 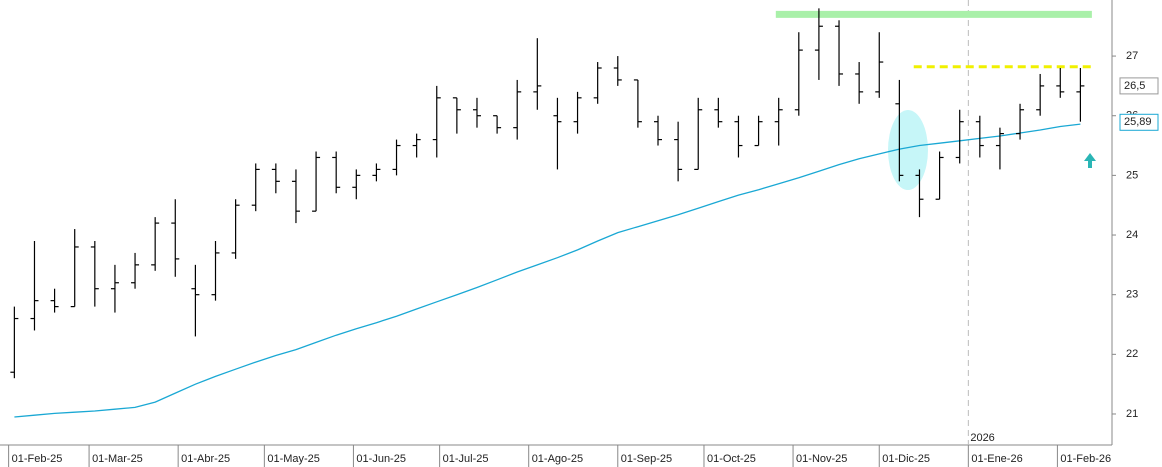 I want to click on year-label: 2026, so click(x=982, y=438).